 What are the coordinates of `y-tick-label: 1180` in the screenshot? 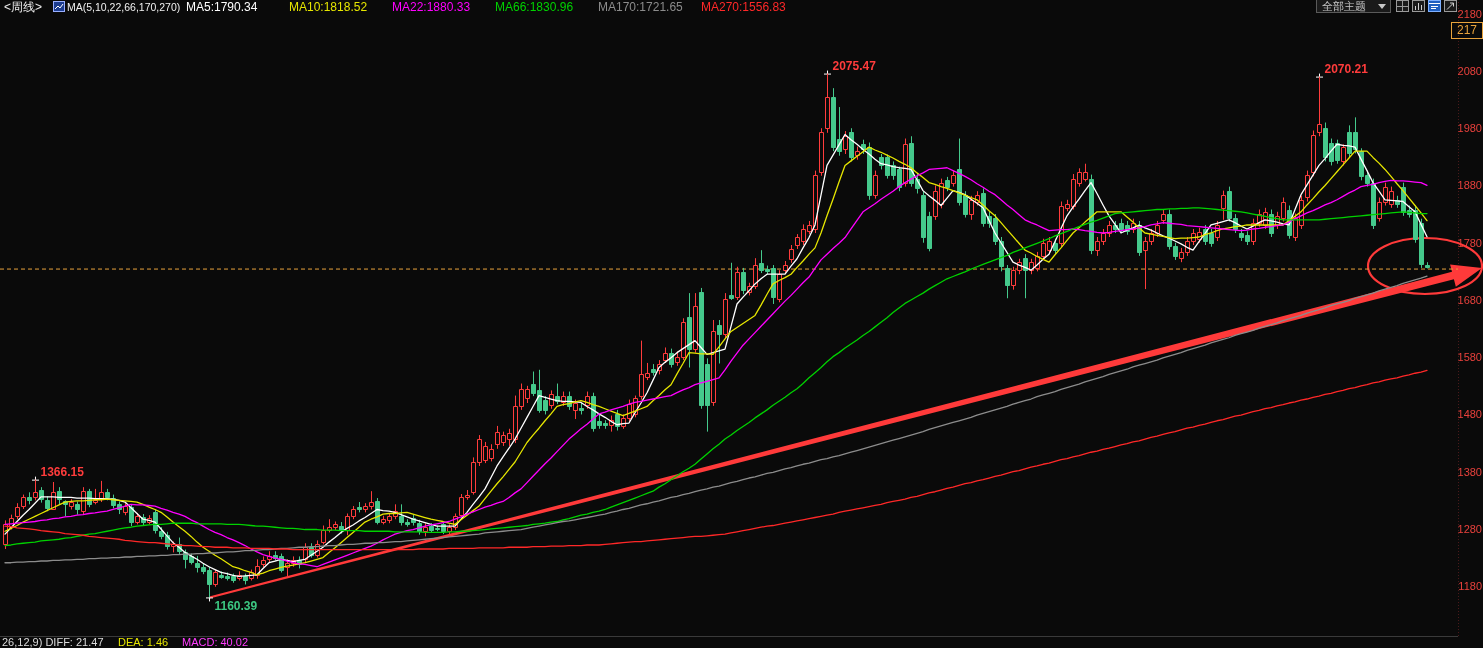 It's located at (1470, 586).